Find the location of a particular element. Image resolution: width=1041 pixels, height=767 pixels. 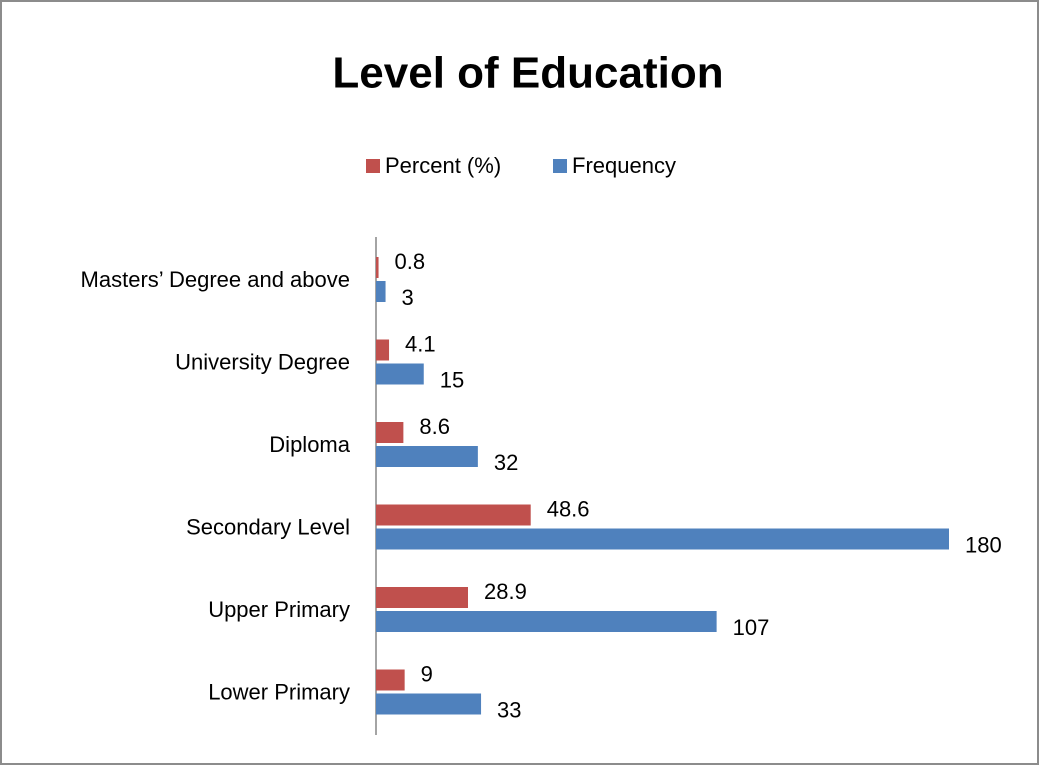

y-tick-label: Secondary Level is located at coordinates (268, 526).